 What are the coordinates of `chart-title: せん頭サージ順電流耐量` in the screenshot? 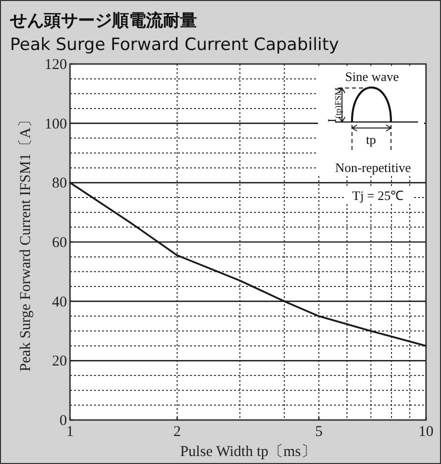 It's located at (103, 21).